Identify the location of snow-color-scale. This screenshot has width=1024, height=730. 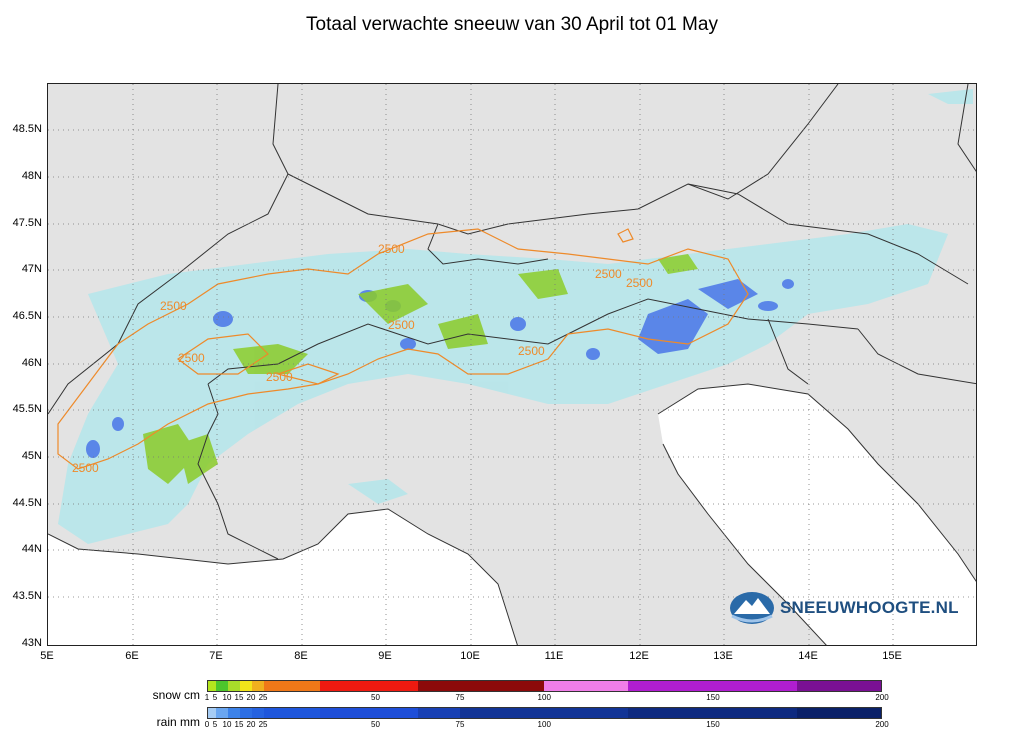
(544, 686).